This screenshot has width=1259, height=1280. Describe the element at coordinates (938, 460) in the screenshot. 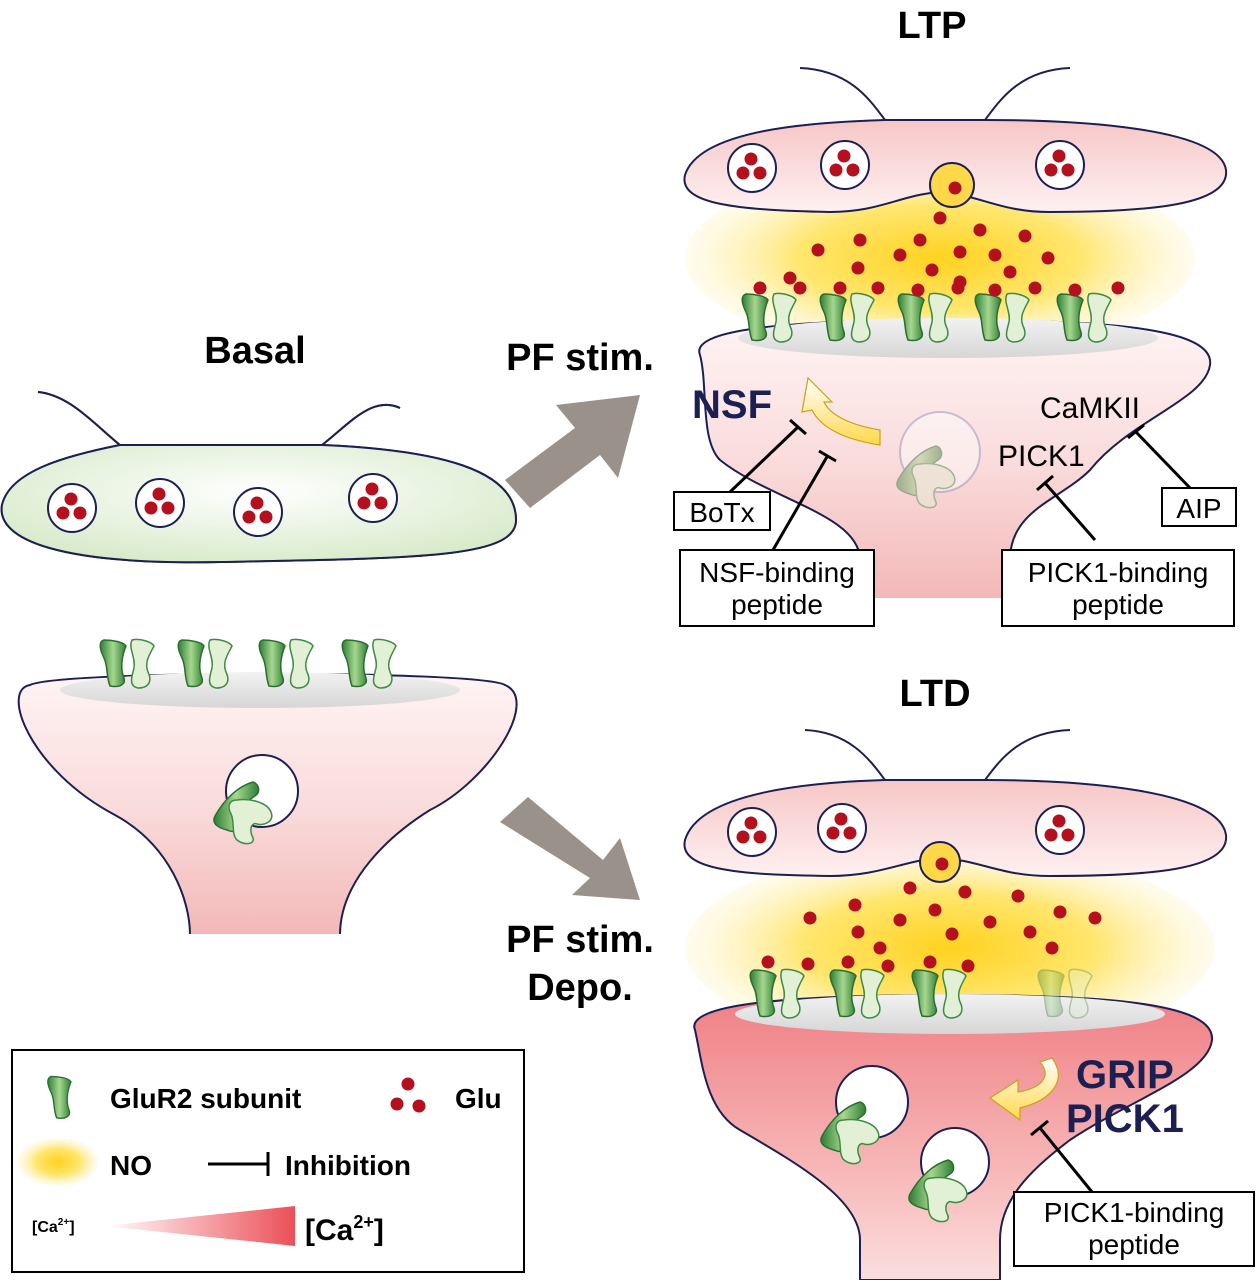

I see `faded-endosome` at that location.